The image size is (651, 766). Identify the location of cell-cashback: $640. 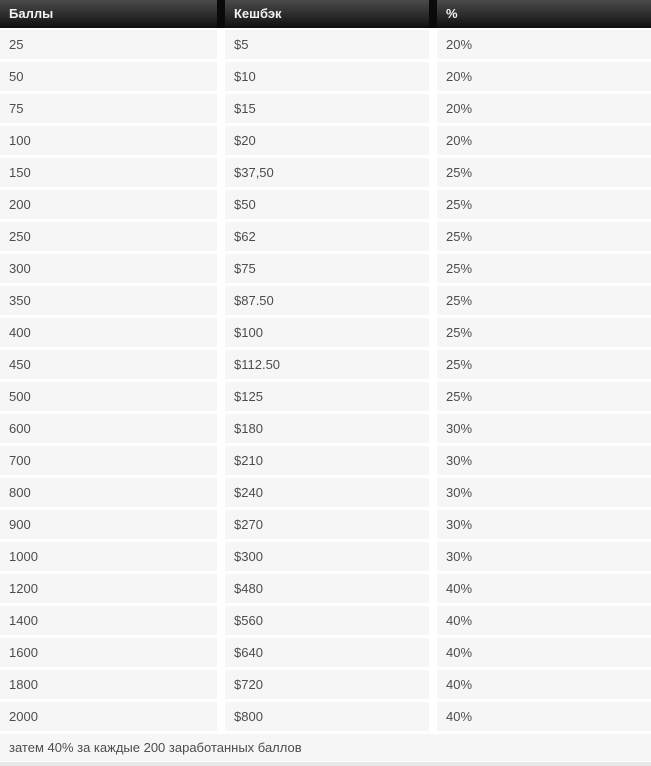
(327, 652).